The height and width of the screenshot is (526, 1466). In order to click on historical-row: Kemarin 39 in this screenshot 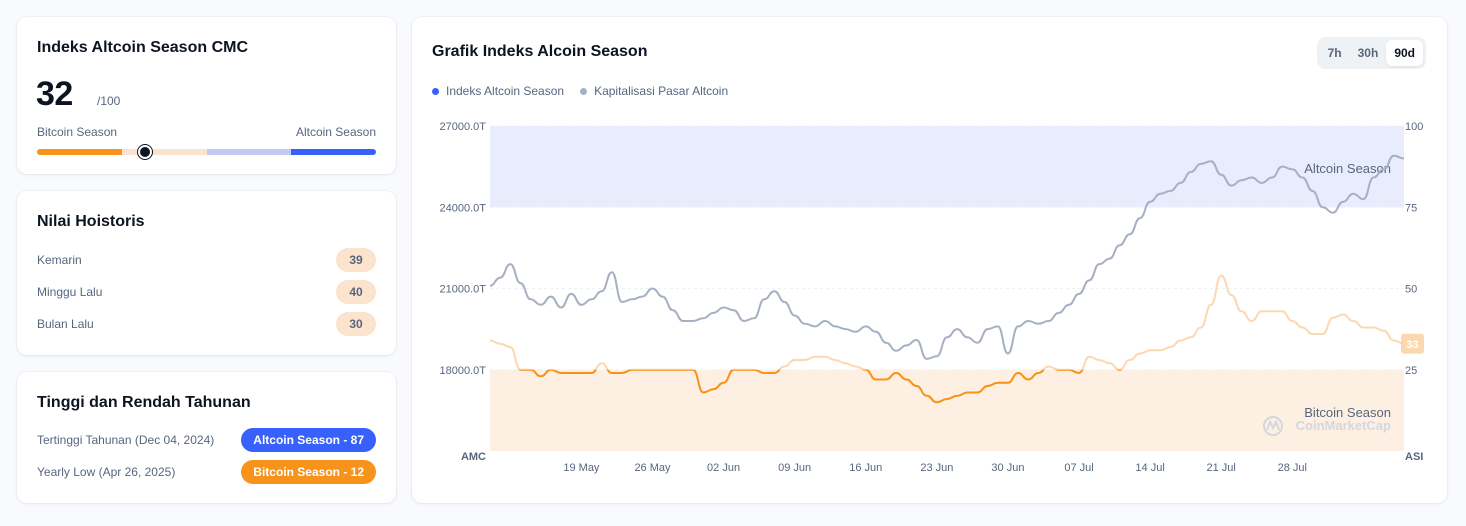, I will do `click(206, 260)`.